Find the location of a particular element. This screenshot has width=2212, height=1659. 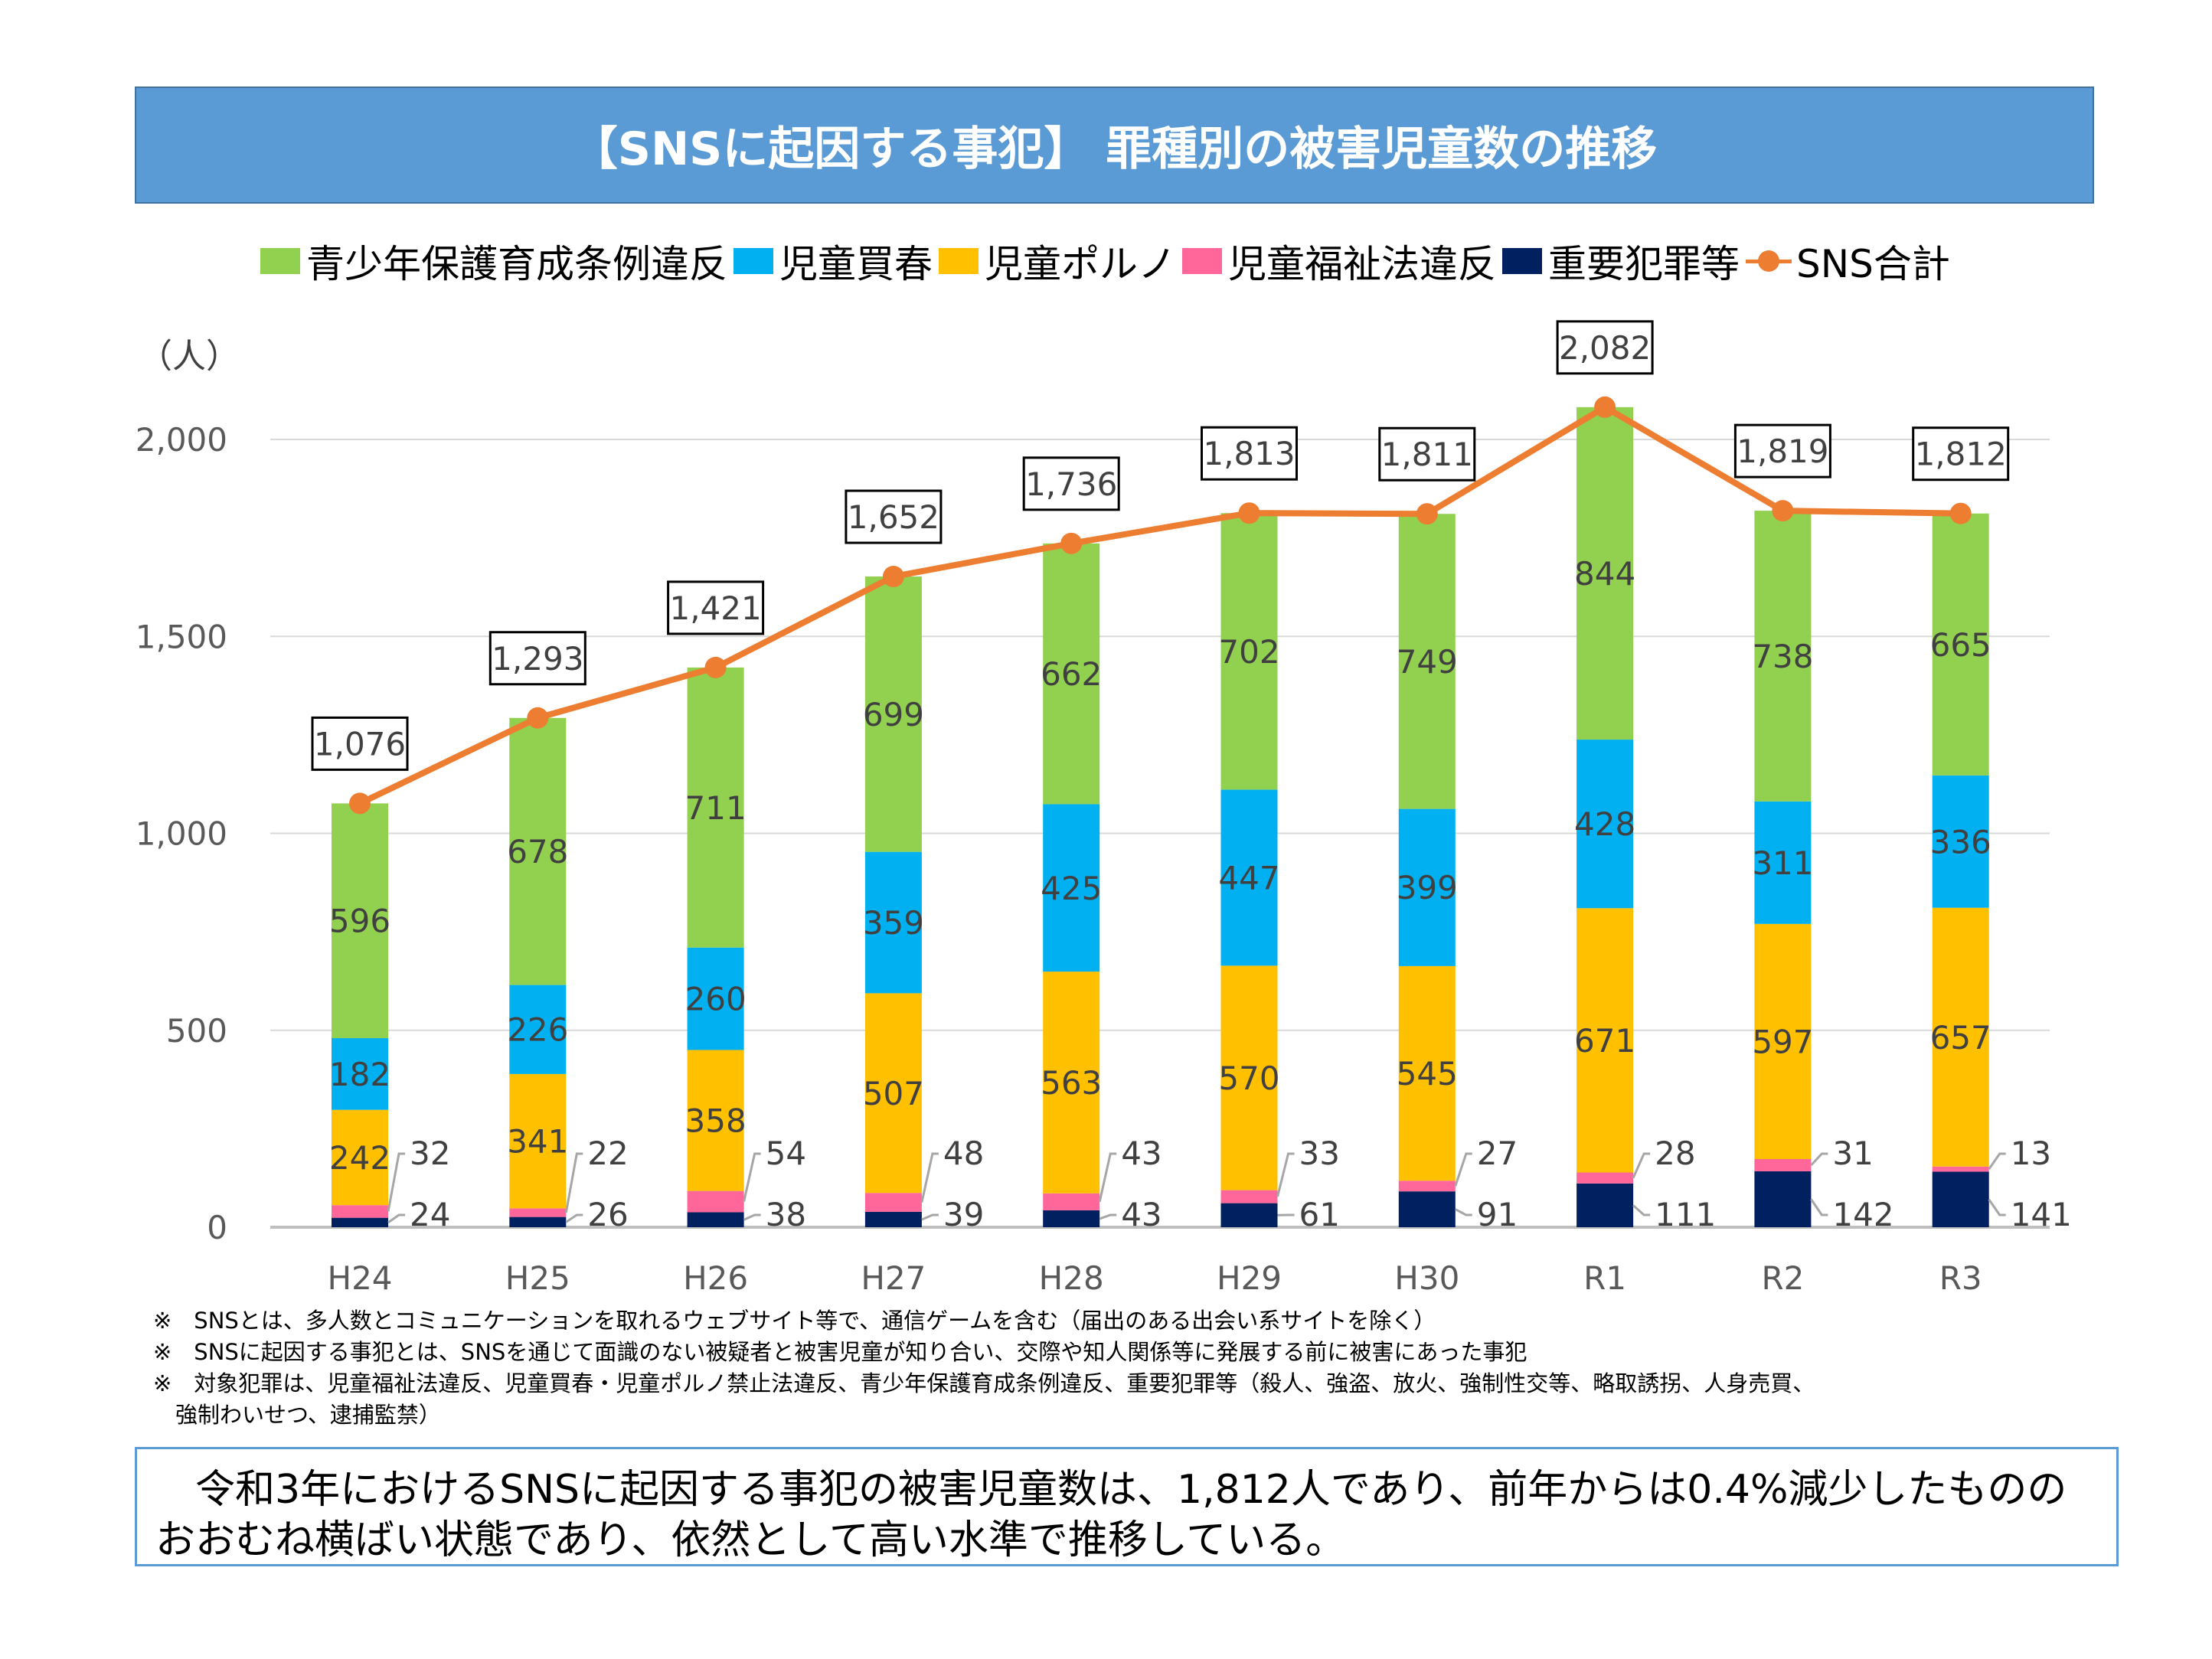

x-tick-label: H27 is located at coordinates (893, 1278).